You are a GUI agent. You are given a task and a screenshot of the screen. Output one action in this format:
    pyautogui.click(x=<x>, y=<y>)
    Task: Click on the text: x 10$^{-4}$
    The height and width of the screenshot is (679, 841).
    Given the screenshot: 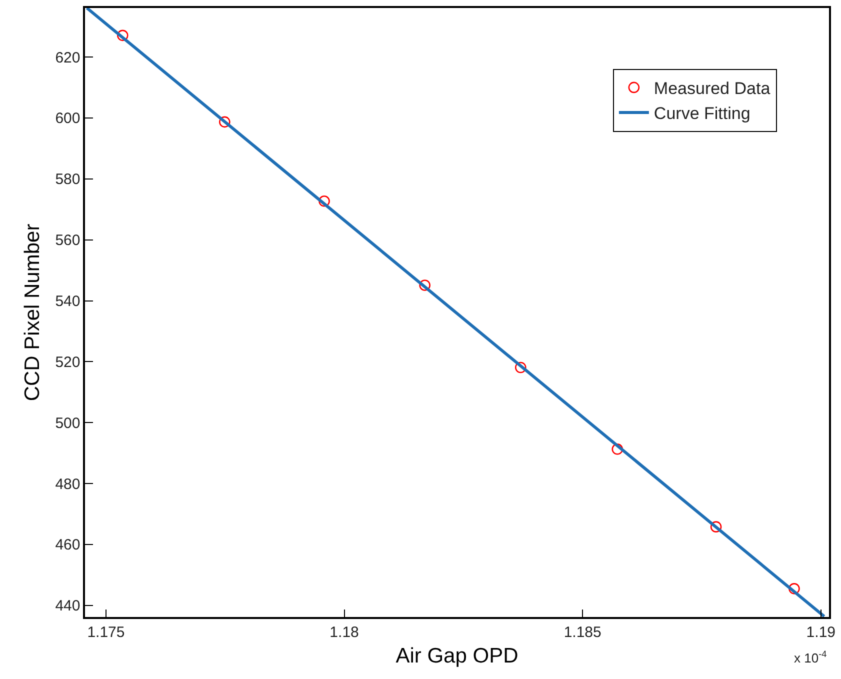 What is the action you would take?
    pyautogui.click(x=810, y=657)
    